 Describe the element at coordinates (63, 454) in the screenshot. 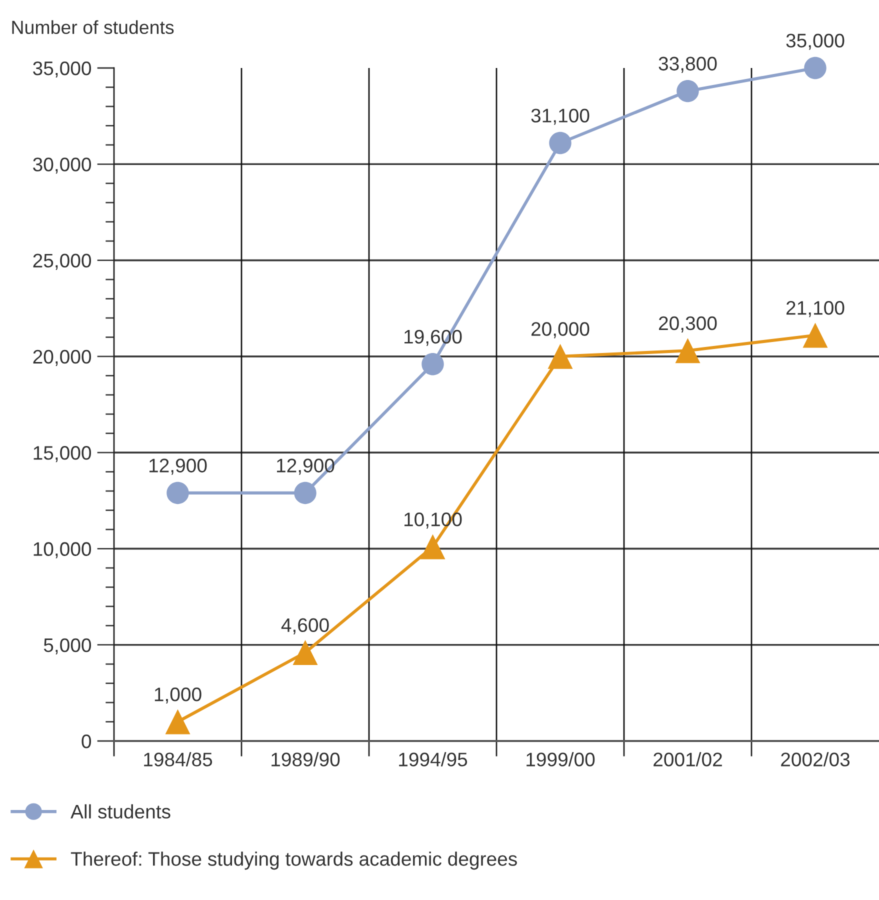

I see `y-tick-label: 15,000` at that location.